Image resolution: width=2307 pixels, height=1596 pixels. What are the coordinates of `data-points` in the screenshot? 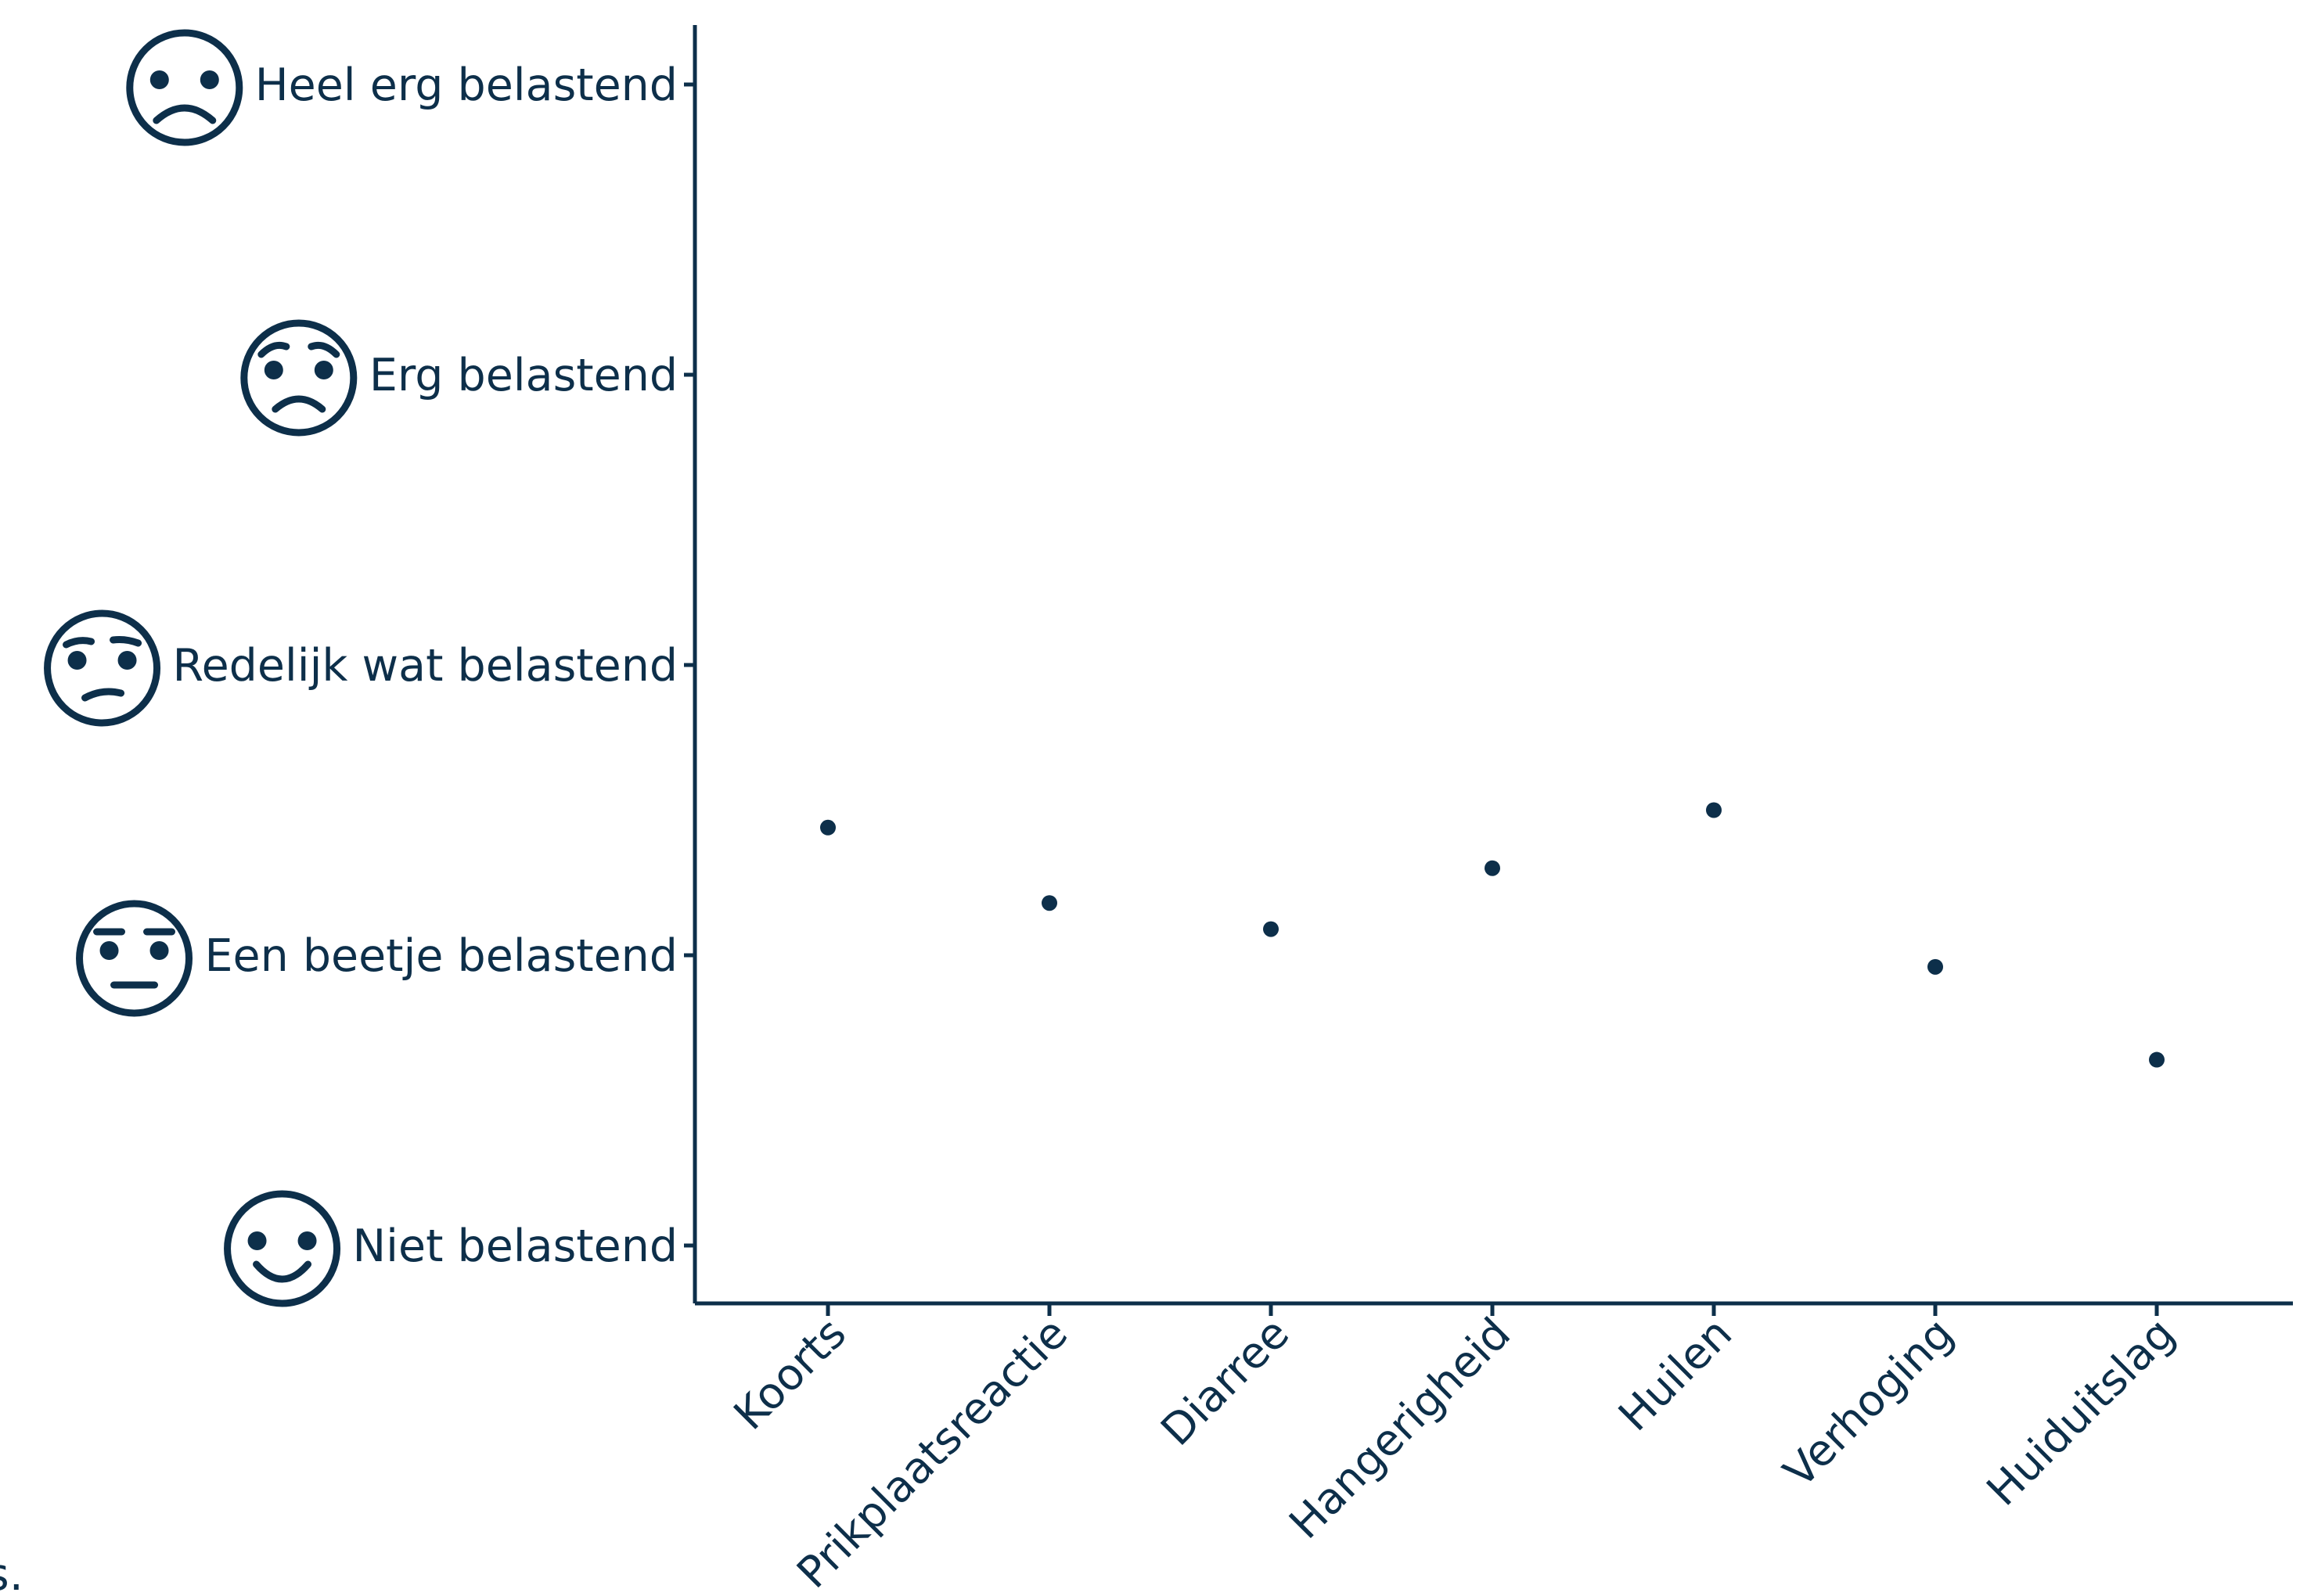 It's located at (1492, 935).